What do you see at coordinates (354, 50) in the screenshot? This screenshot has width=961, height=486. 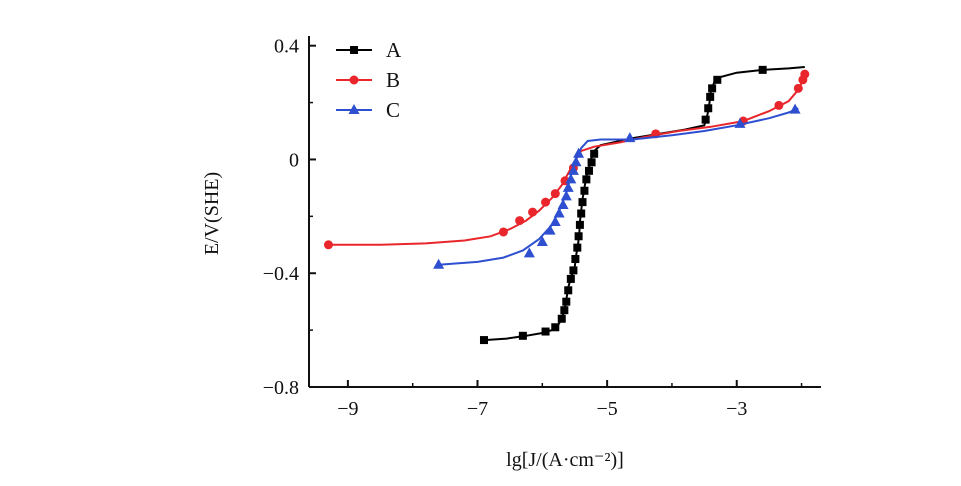 I see `legend-marker-a` at bounding box center [354, 50].